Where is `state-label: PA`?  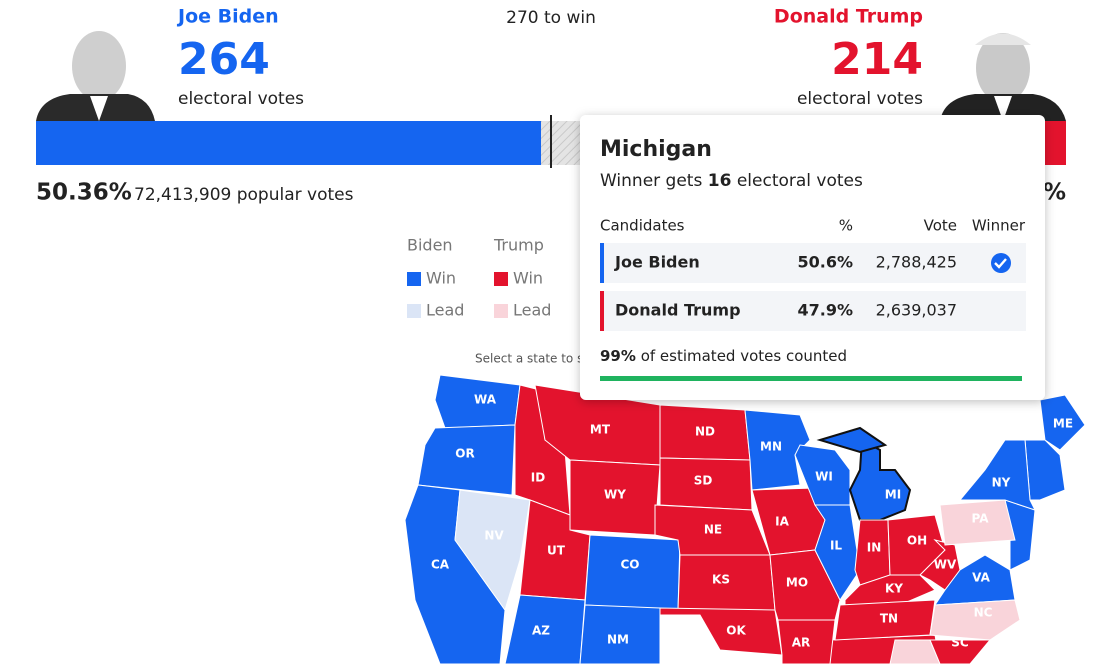
state-label: PA is located at coordinates (981, 519).